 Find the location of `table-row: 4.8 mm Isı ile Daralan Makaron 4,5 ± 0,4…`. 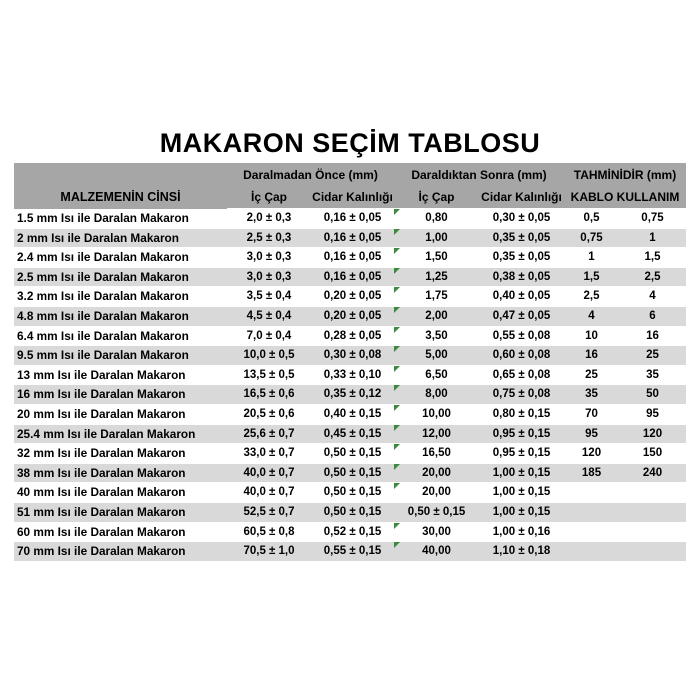

table-row: 4.8 mm Isı ile Daralan Makaron 4,5 ± 0,4… is located at coordinates (350, 316).